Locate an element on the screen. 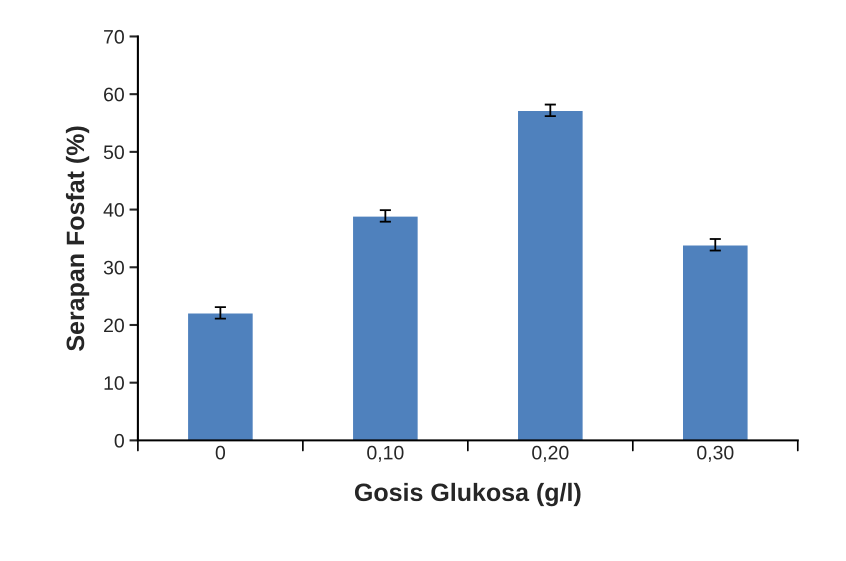  x-tick-label: 0,10 is located at coordinates (385, 454).